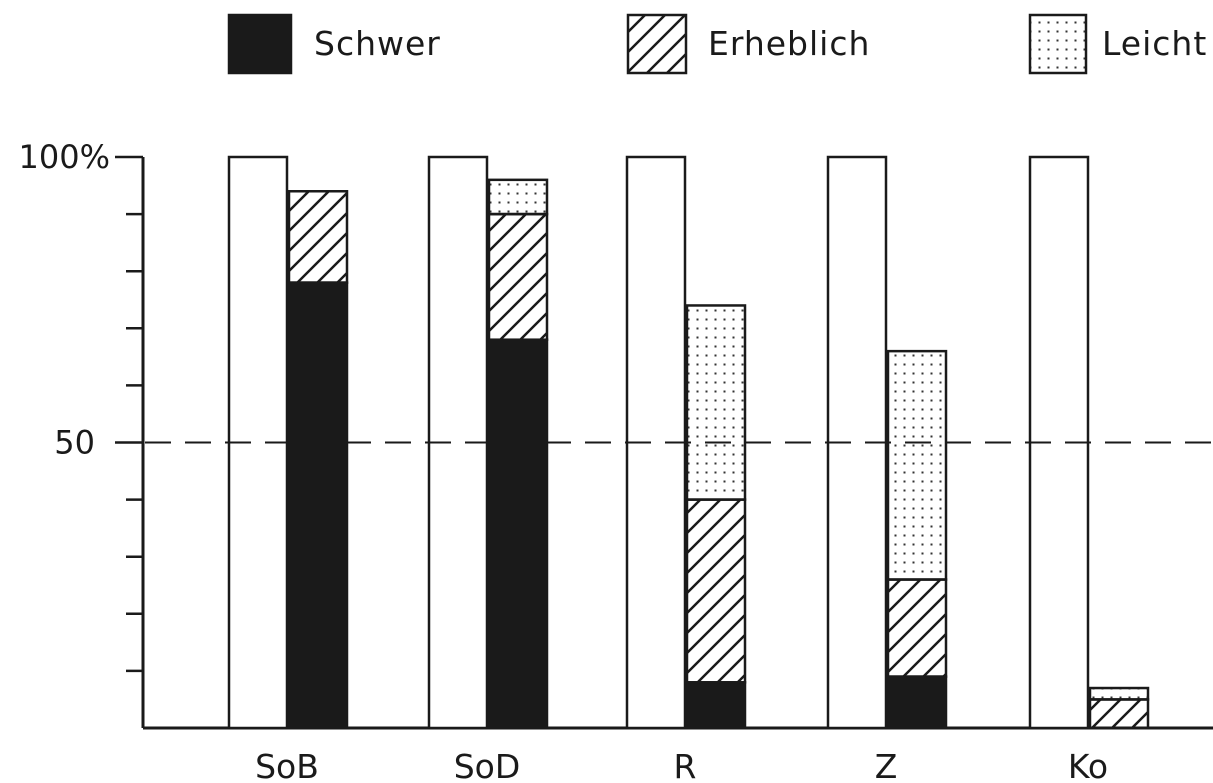  Describe the element at coordinates (518, 534) in the screenshot. I see `bar-segment-sod-schwer` at that location.